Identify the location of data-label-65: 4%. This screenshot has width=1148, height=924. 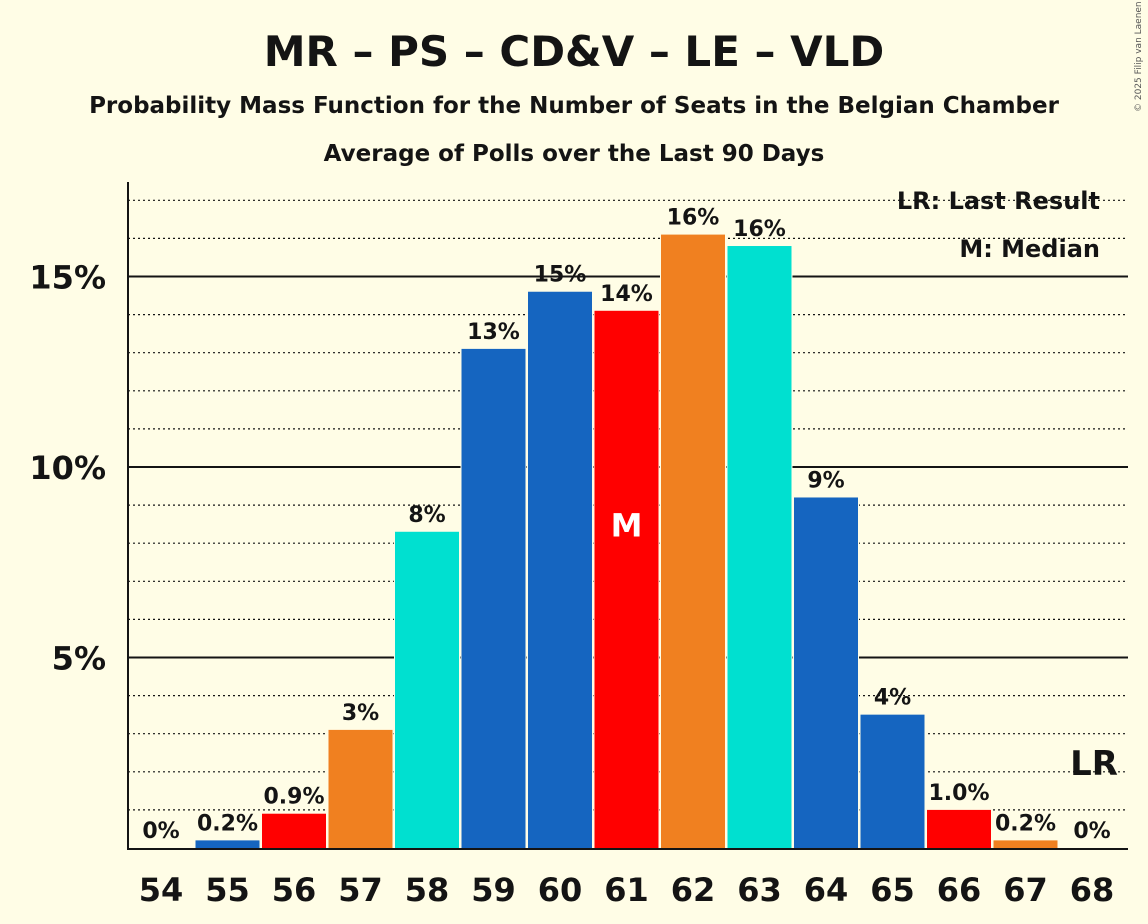
(892, 698).